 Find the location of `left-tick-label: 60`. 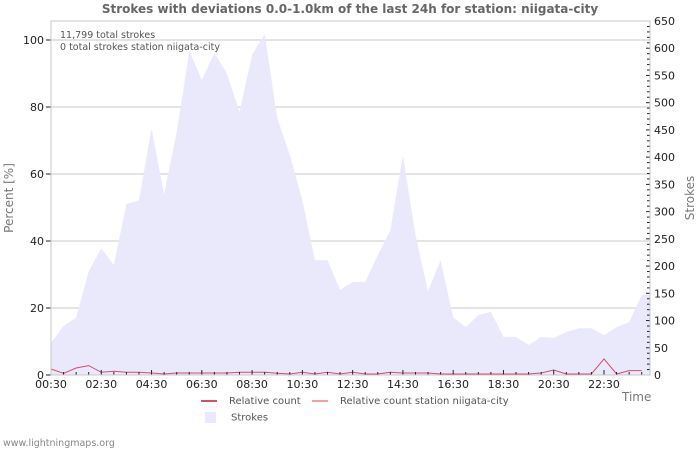

left-tick-label: 60 is located at coordinates (37, 174).